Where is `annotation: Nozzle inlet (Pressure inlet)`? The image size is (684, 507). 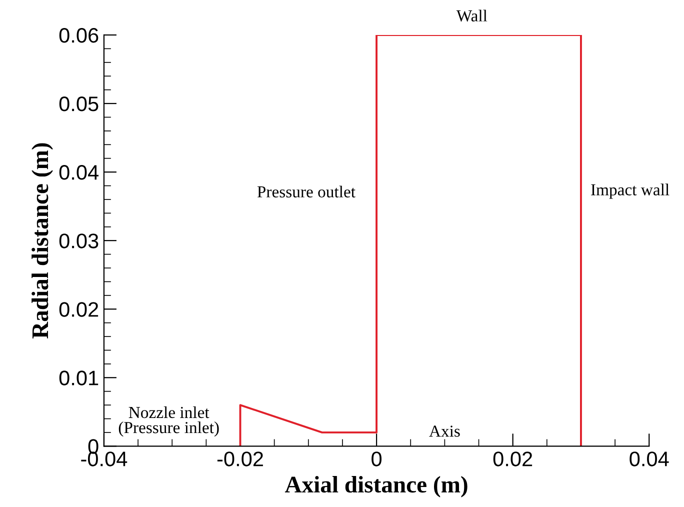
annotation: Nozzle inlet (Pressure inlet) is located at coordinates (168, 421).